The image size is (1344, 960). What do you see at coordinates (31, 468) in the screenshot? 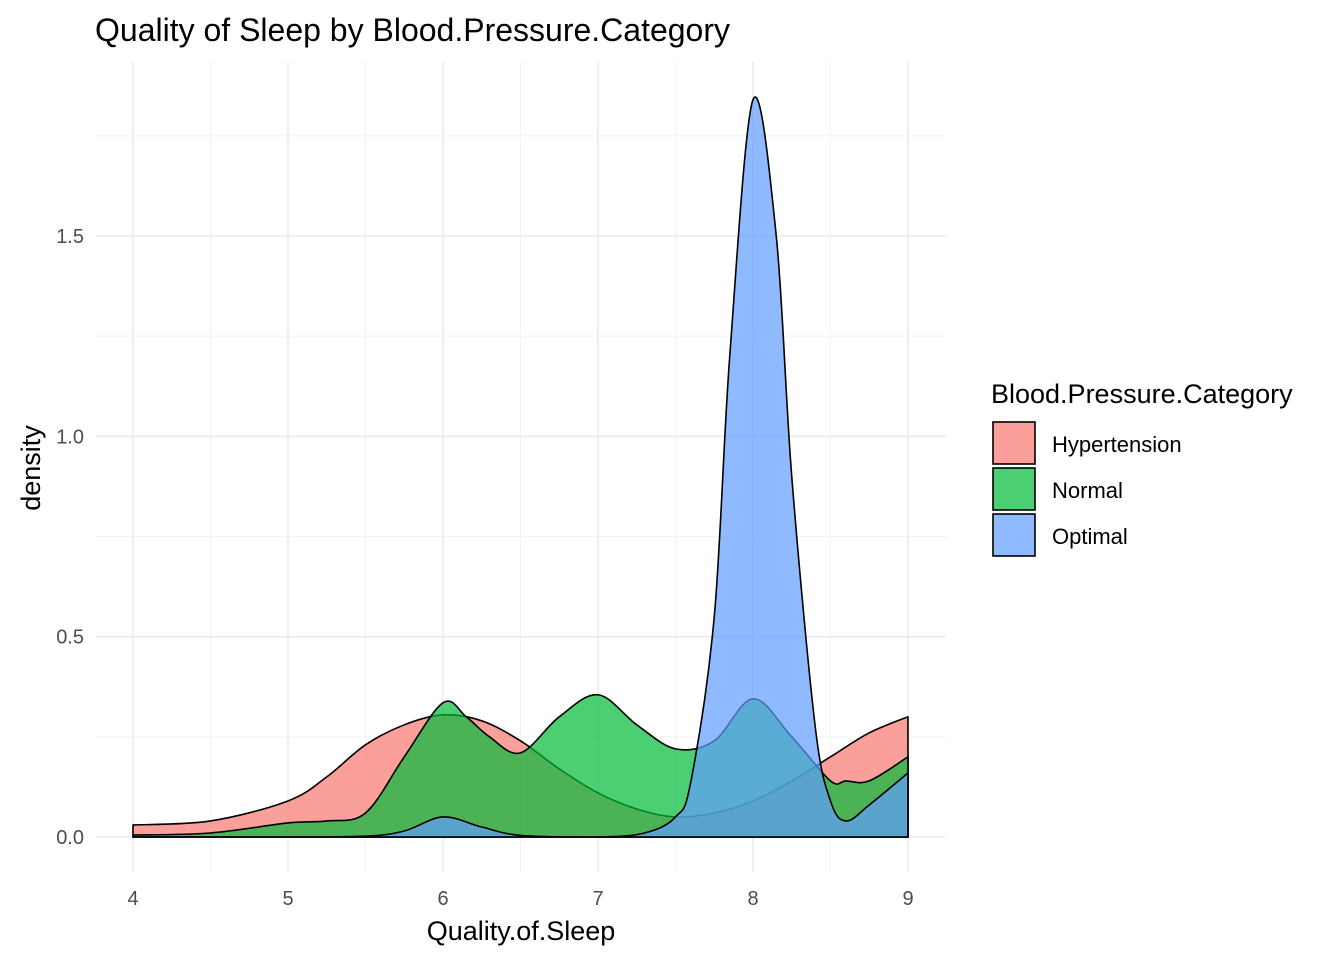
I see `y-axis-title: density` at bounding box center [31, 468].